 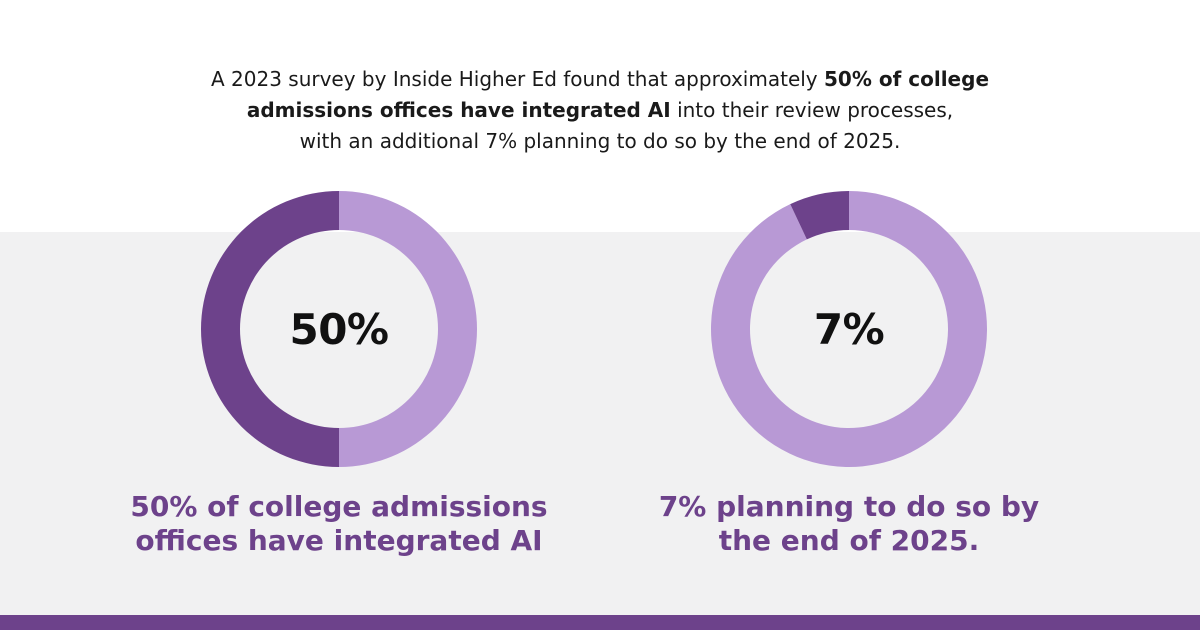 I want to click on donut-left-center-label: 50%, so click(x=339, y=329).